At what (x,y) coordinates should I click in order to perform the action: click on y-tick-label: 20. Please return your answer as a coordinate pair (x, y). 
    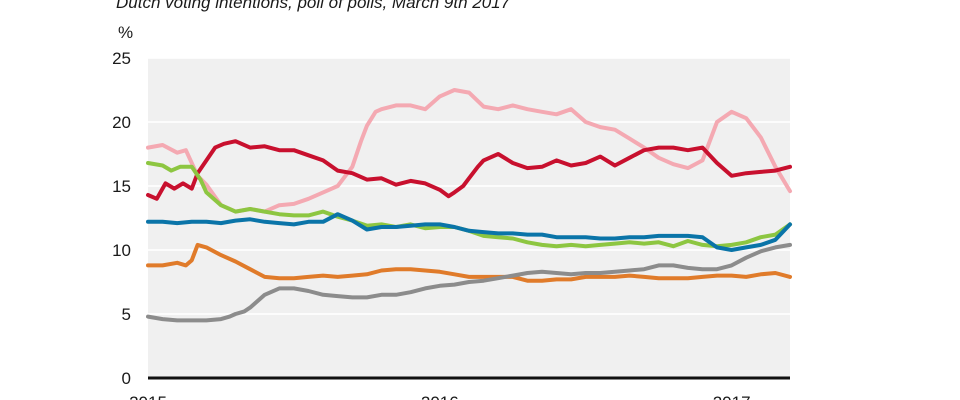
    Looking at the image, I should click on (121, 122).